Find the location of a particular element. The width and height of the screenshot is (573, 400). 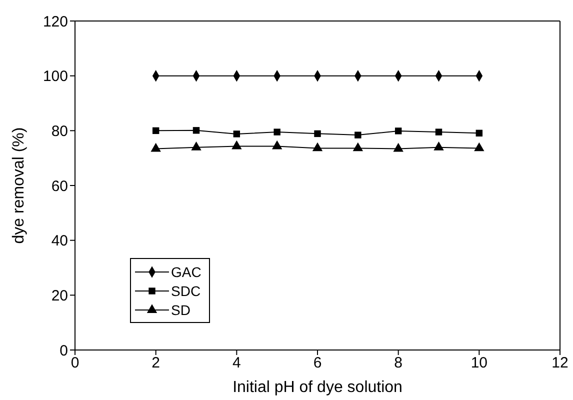

y-tick-label: 80 is located at coordinates (59, 131).